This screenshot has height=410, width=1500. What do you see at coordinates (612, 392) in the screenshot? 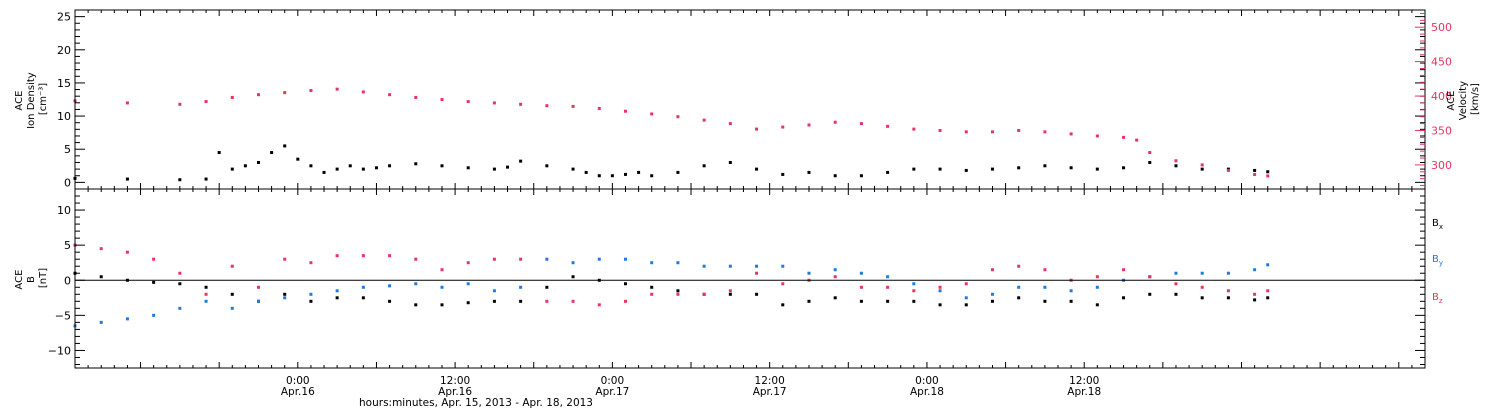
I see `date-tick-label: Apr.17` at bounding box center [612, 392].